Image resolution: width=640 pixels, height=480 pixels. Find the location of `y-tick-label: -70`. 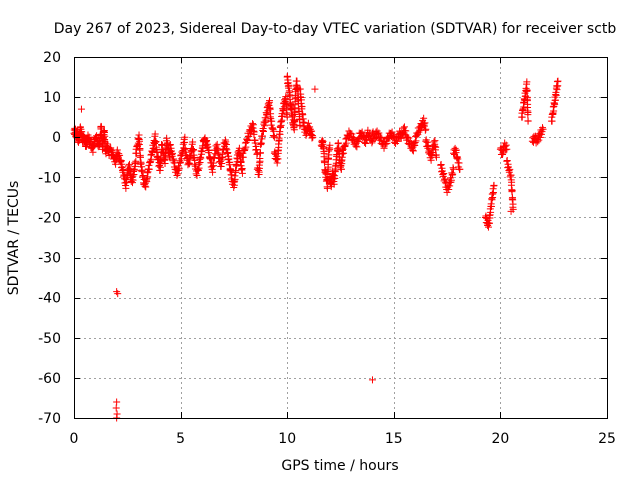

y-tick-label: -70 is located at coordinates (49, 419).